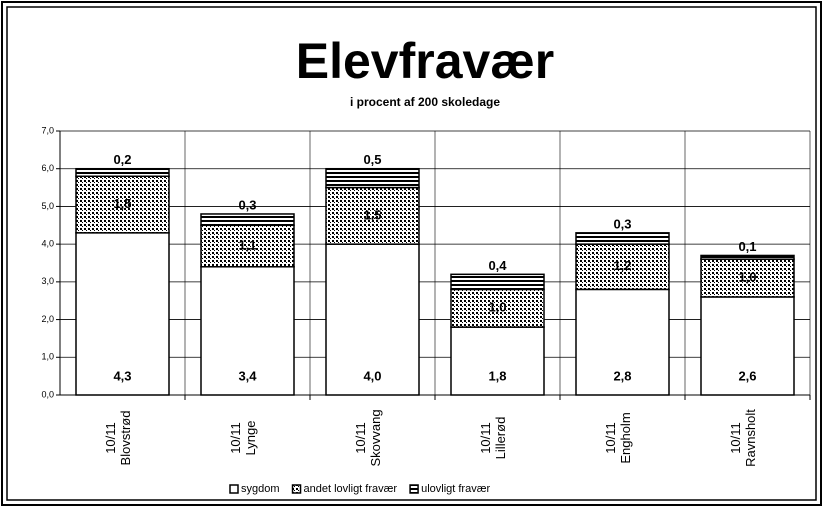  What do you see at coordinates (260, 489) in the screenshot?
I see `legend-label: sygdom` at bounding box center [260, 489].